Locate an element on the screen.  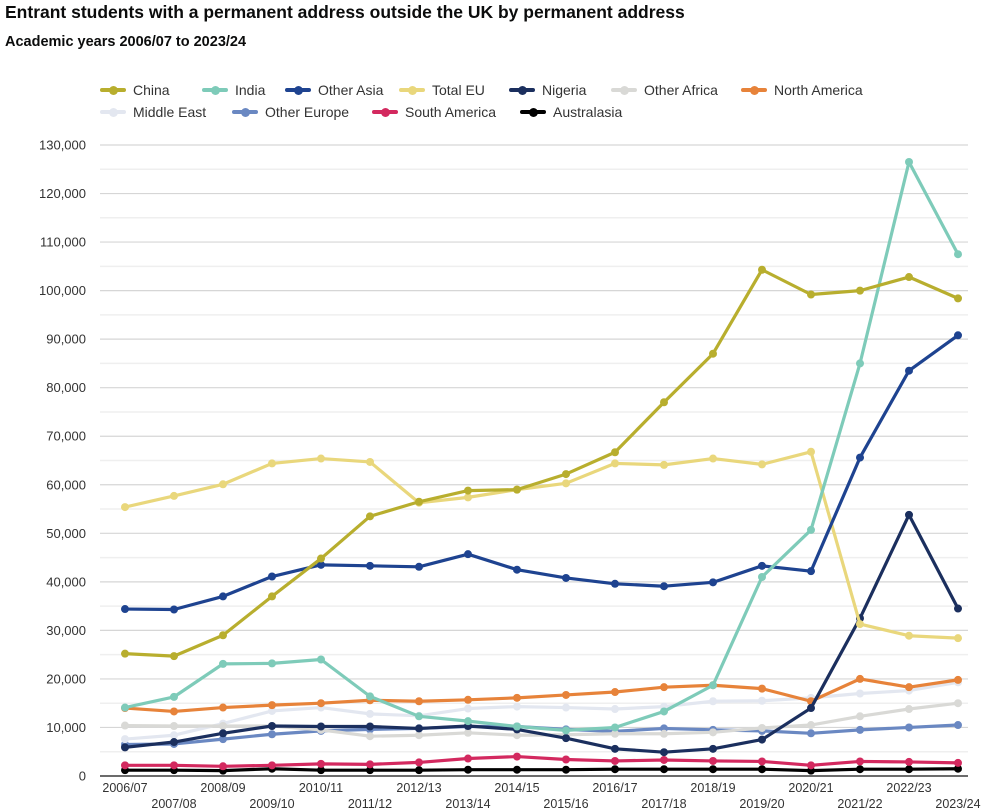
legend-item-australasia: Australasia is located at coordinates (571, 112).